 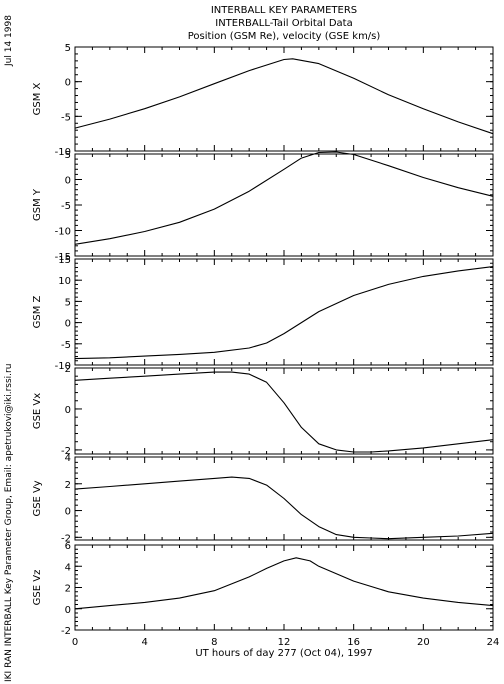 What do you see at coordinates (284, 642) in the screenshot?
I see `x-tick-label: 12` at bounding box center [284, 642].